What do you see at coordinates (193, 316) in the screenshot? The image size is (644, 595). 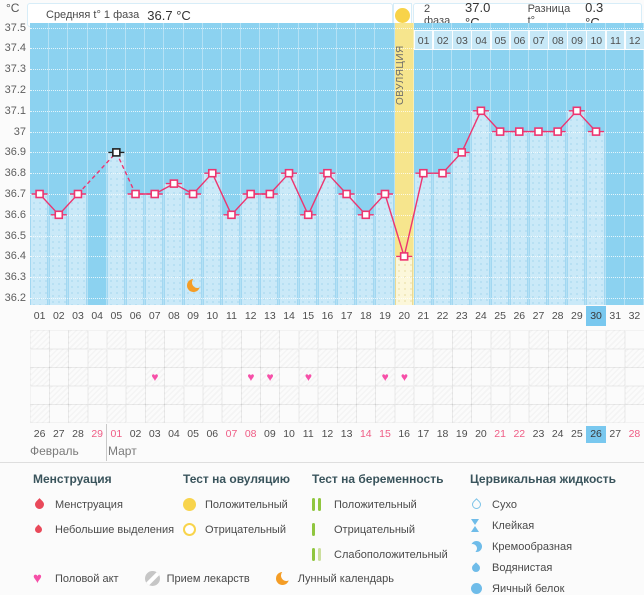 I see `cycle-day-cell: 09` at bounding box center [193, 316].